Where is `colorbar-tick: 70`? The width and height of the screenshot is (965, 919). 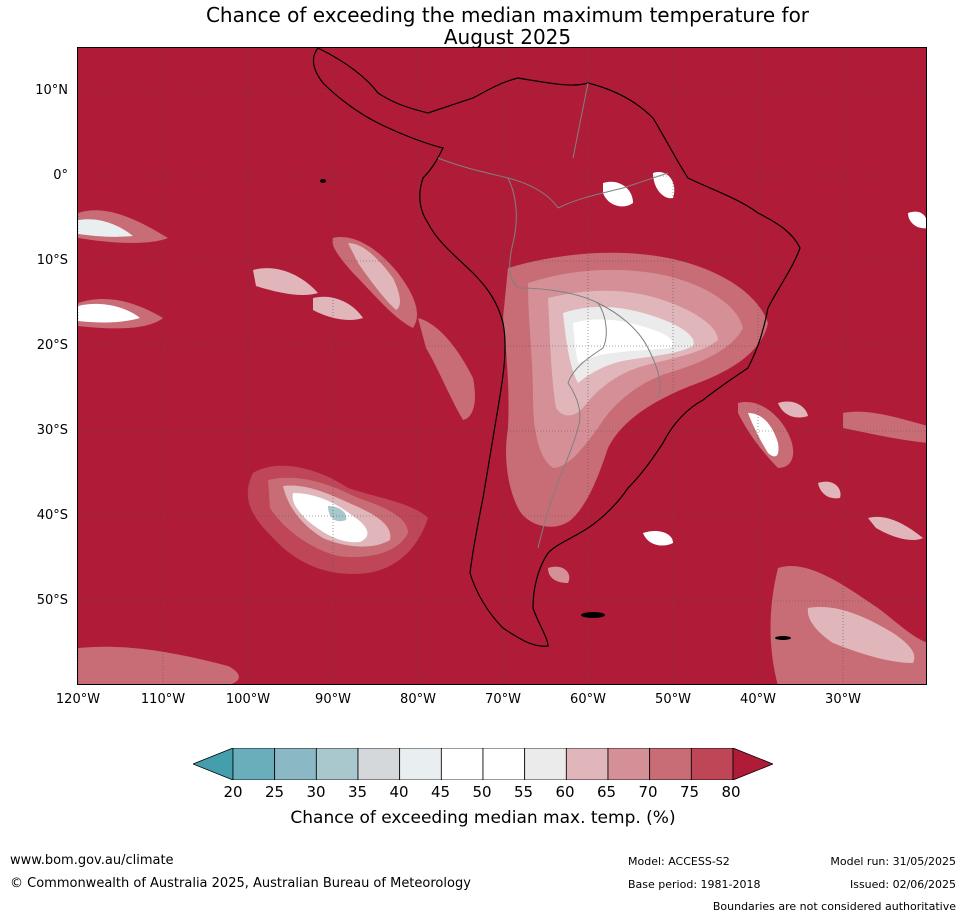 colorbar-tick: 70 is located at coordinates (648, 792).